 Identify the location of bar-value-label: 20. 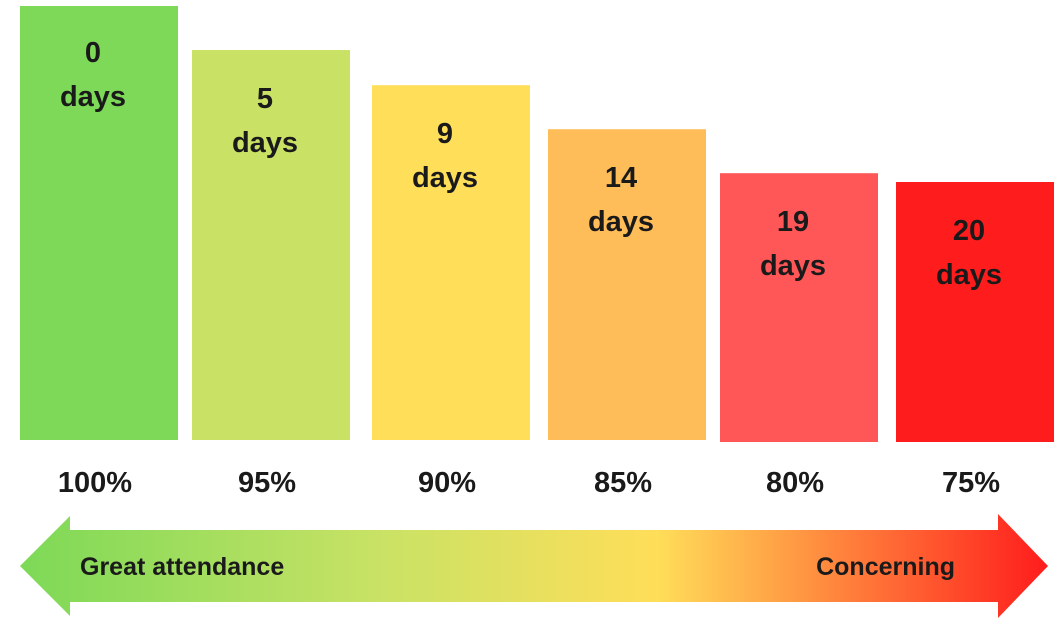
(969, 231).